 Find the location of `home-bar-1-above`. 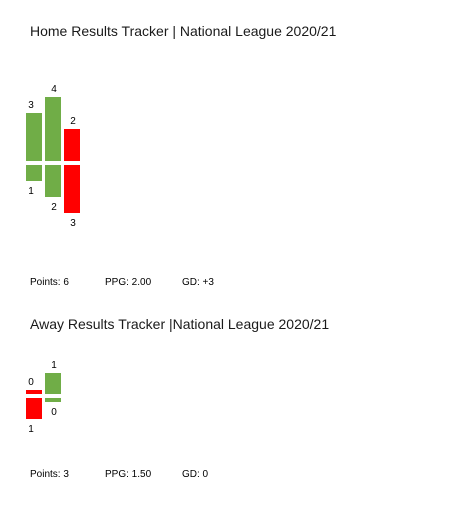

home-bar-1-above is located at coordinates (34, 137).